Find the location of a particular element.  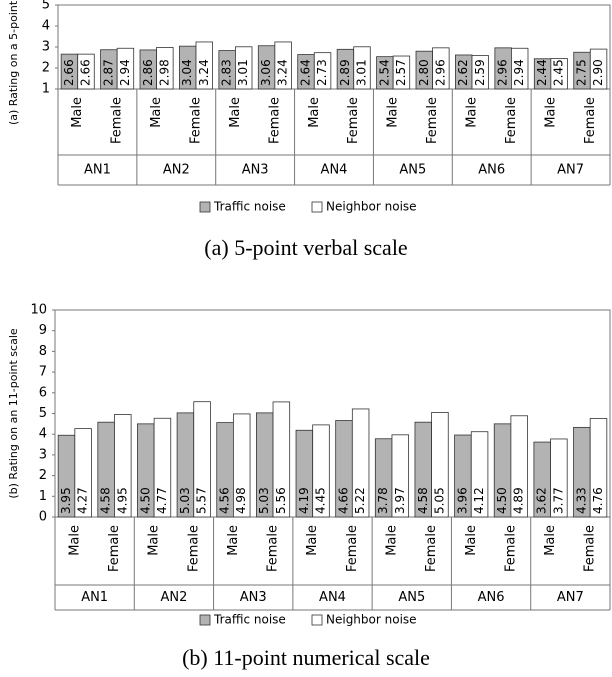

value-label: 2.75 is located at coordinates (582, 72).